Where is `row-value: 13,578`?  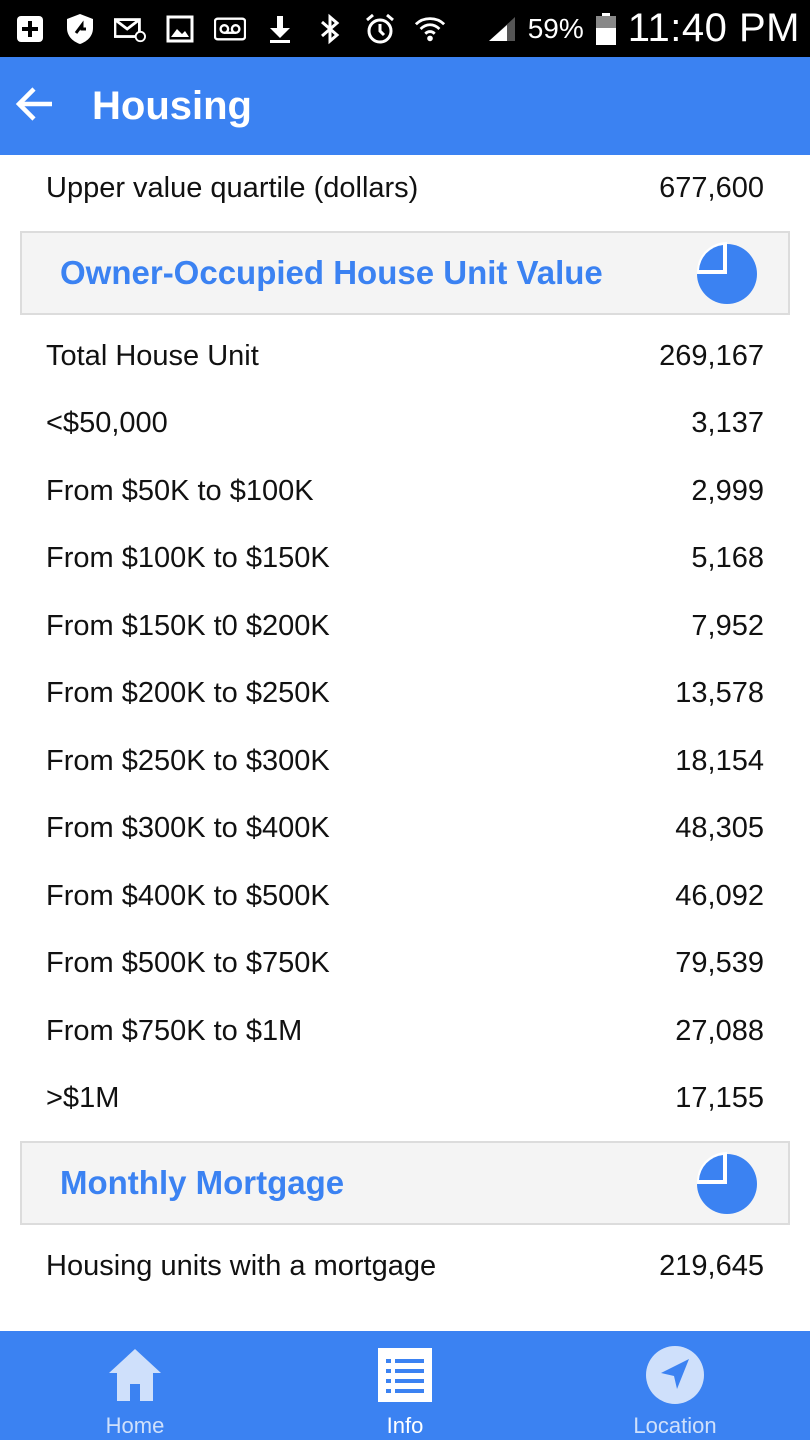 row-value: 13,578 is located at coordinates (719, 693).